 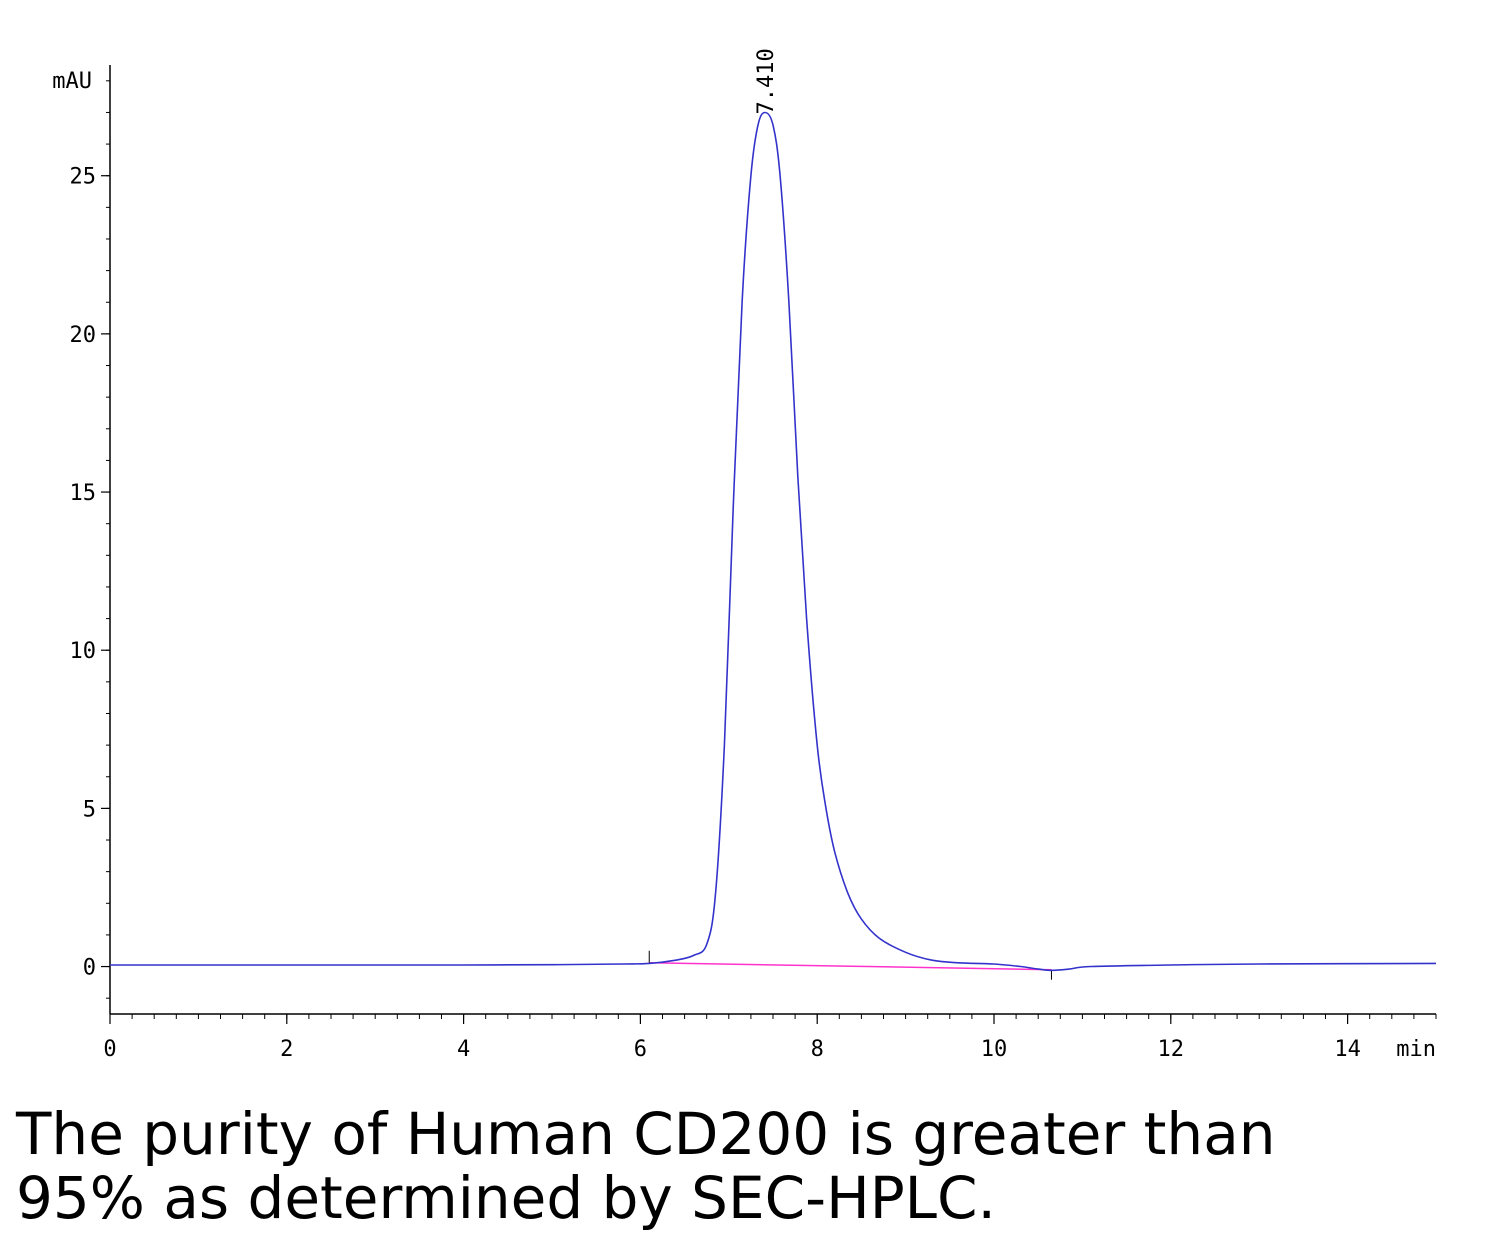 I want to click on peak-annotation: 7.410, so click(x=766, y=81).